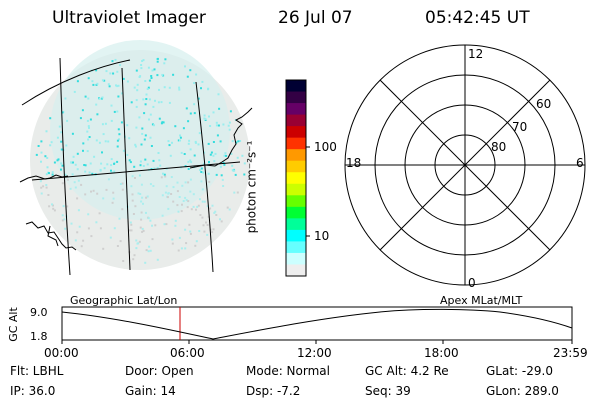  What do you see at coordinates (522, 391) in the screenshot?
I see `status-glon: GLon: 289.0` at bounding box center [522, 391].